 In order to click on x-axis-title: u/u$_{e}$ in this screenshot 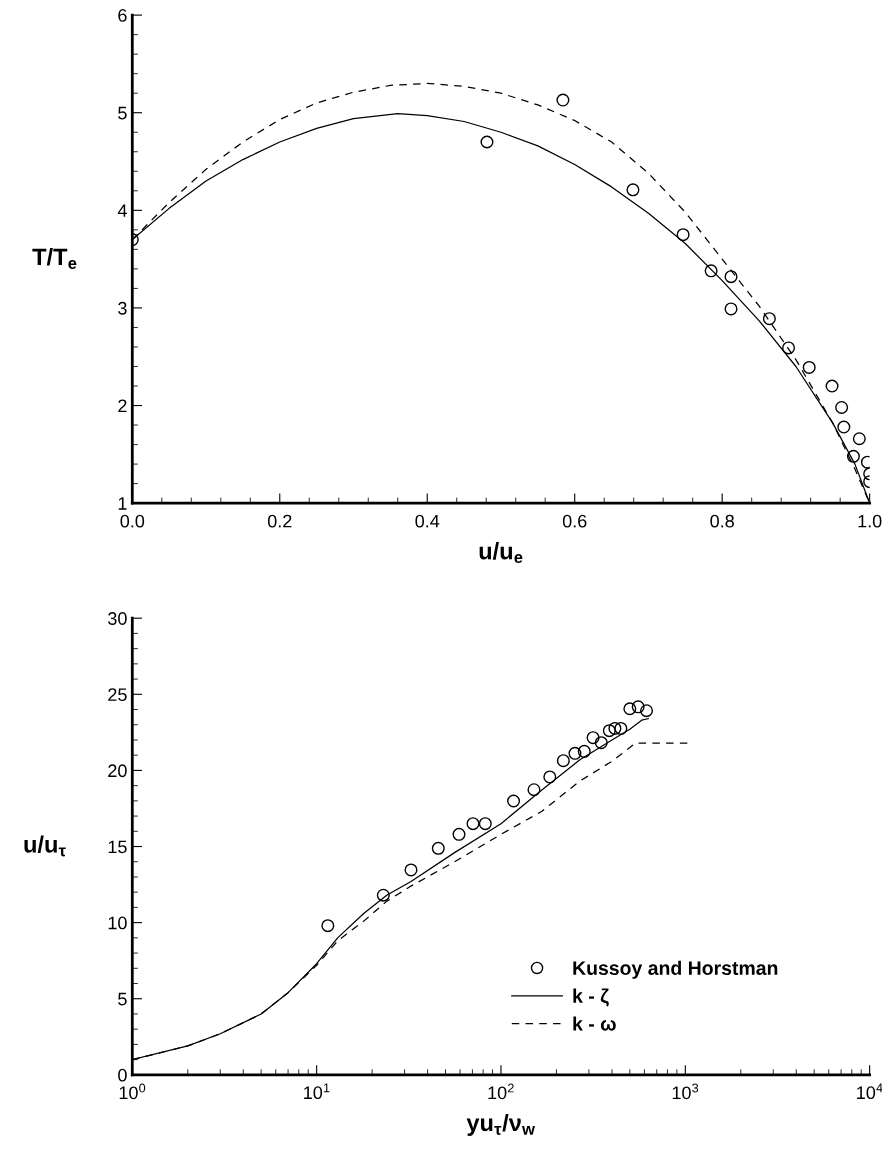, I will do `click(501, 553)`.